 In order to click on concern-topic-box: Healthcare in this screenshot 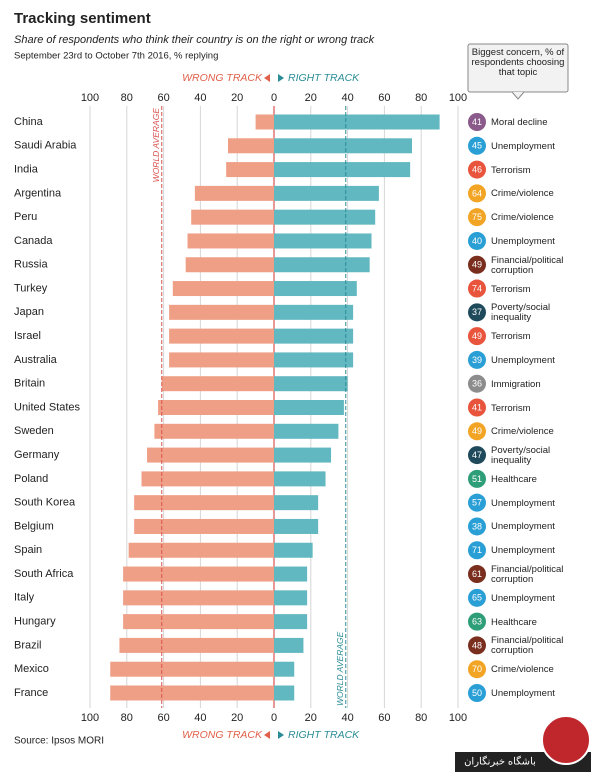, I will do `click(536, 623)`.